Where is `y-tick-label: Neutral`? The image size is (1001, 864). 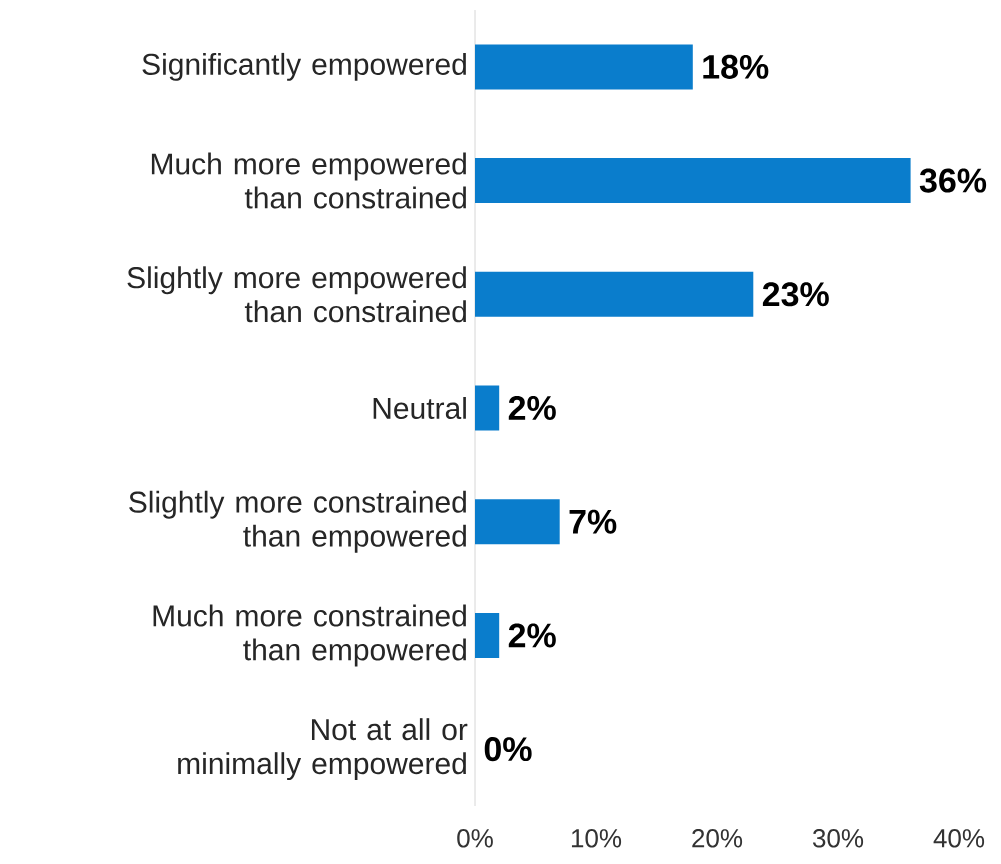 y-tick-label: Neutral is located at coordinates (419, 408).